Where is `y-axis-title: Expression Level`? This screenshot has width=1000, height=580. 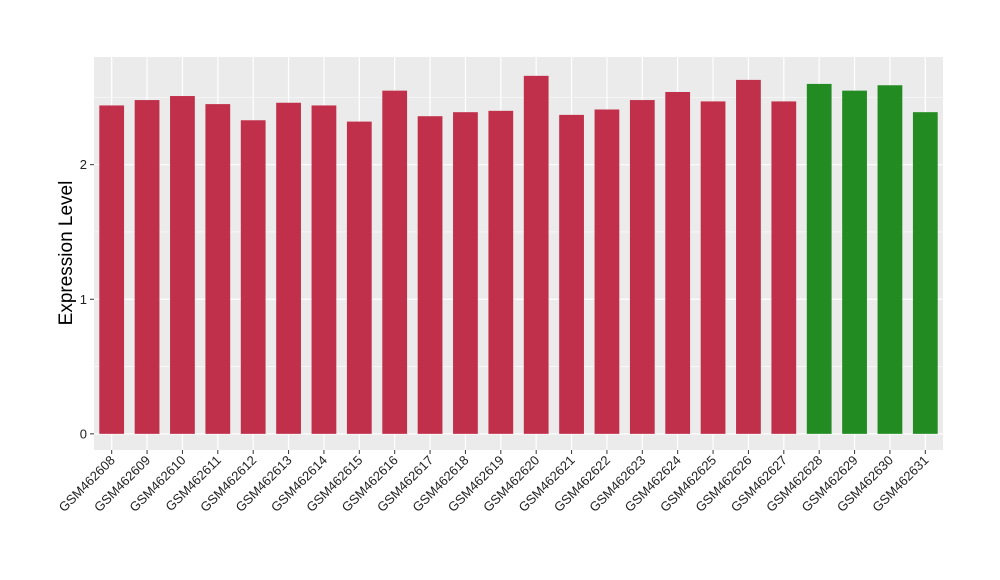 y-axis-title: Expression Level is located at coordinates (66, 253).